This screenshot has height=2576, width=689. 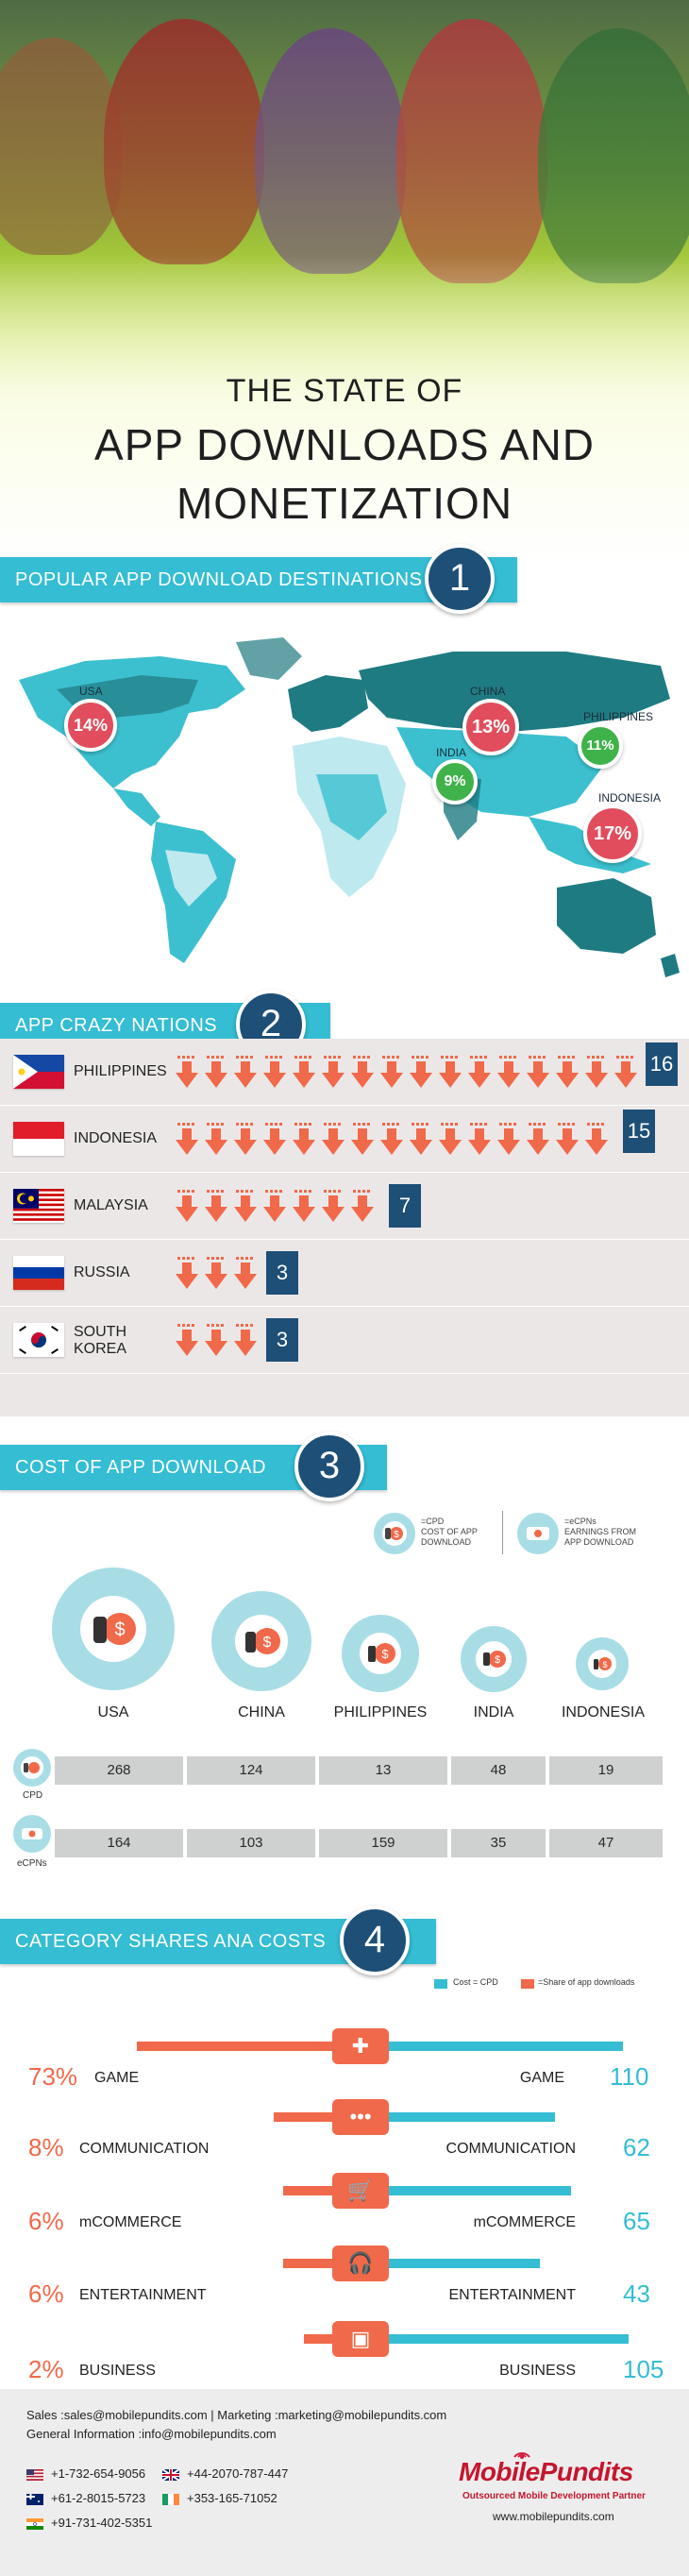 What do you see at coordinates (100, 1341) in the screenshot?
I see `nation-name: SOUTH KOREA` at bounding box center [100, 1341].